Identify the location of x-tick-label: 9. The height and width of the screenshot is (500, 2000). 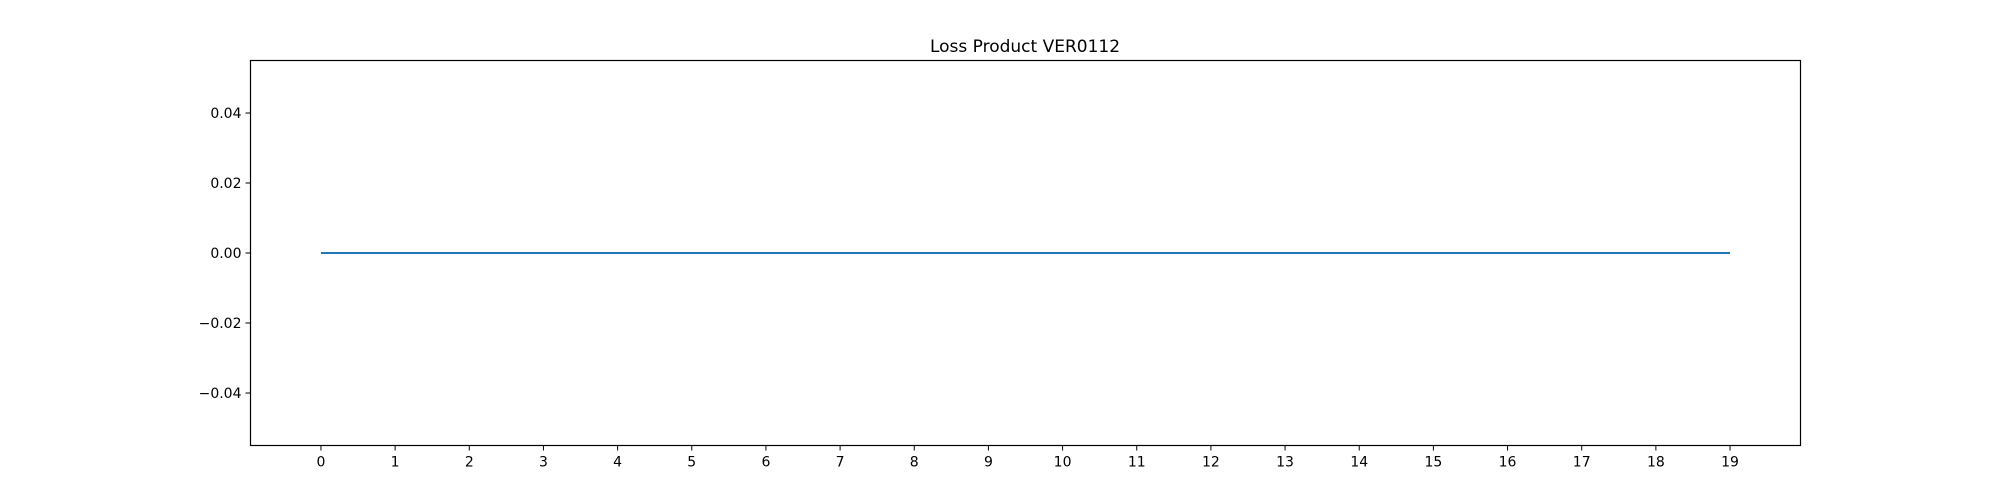
(988, 463).